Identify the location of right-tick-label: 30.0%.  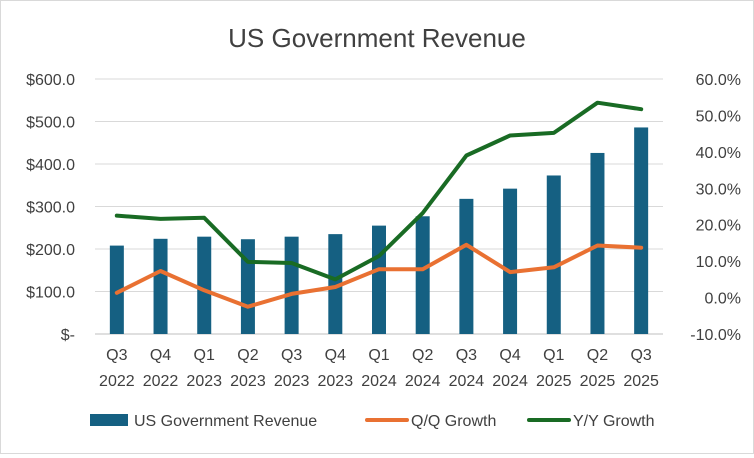
(718, 189).